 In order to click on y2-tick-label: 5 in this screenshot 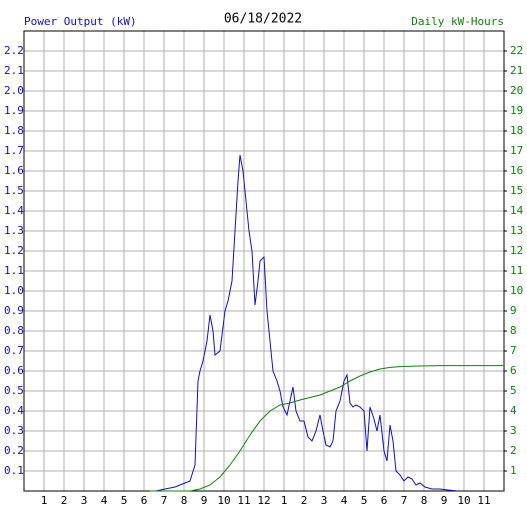, I will do `click(513, 390)`.